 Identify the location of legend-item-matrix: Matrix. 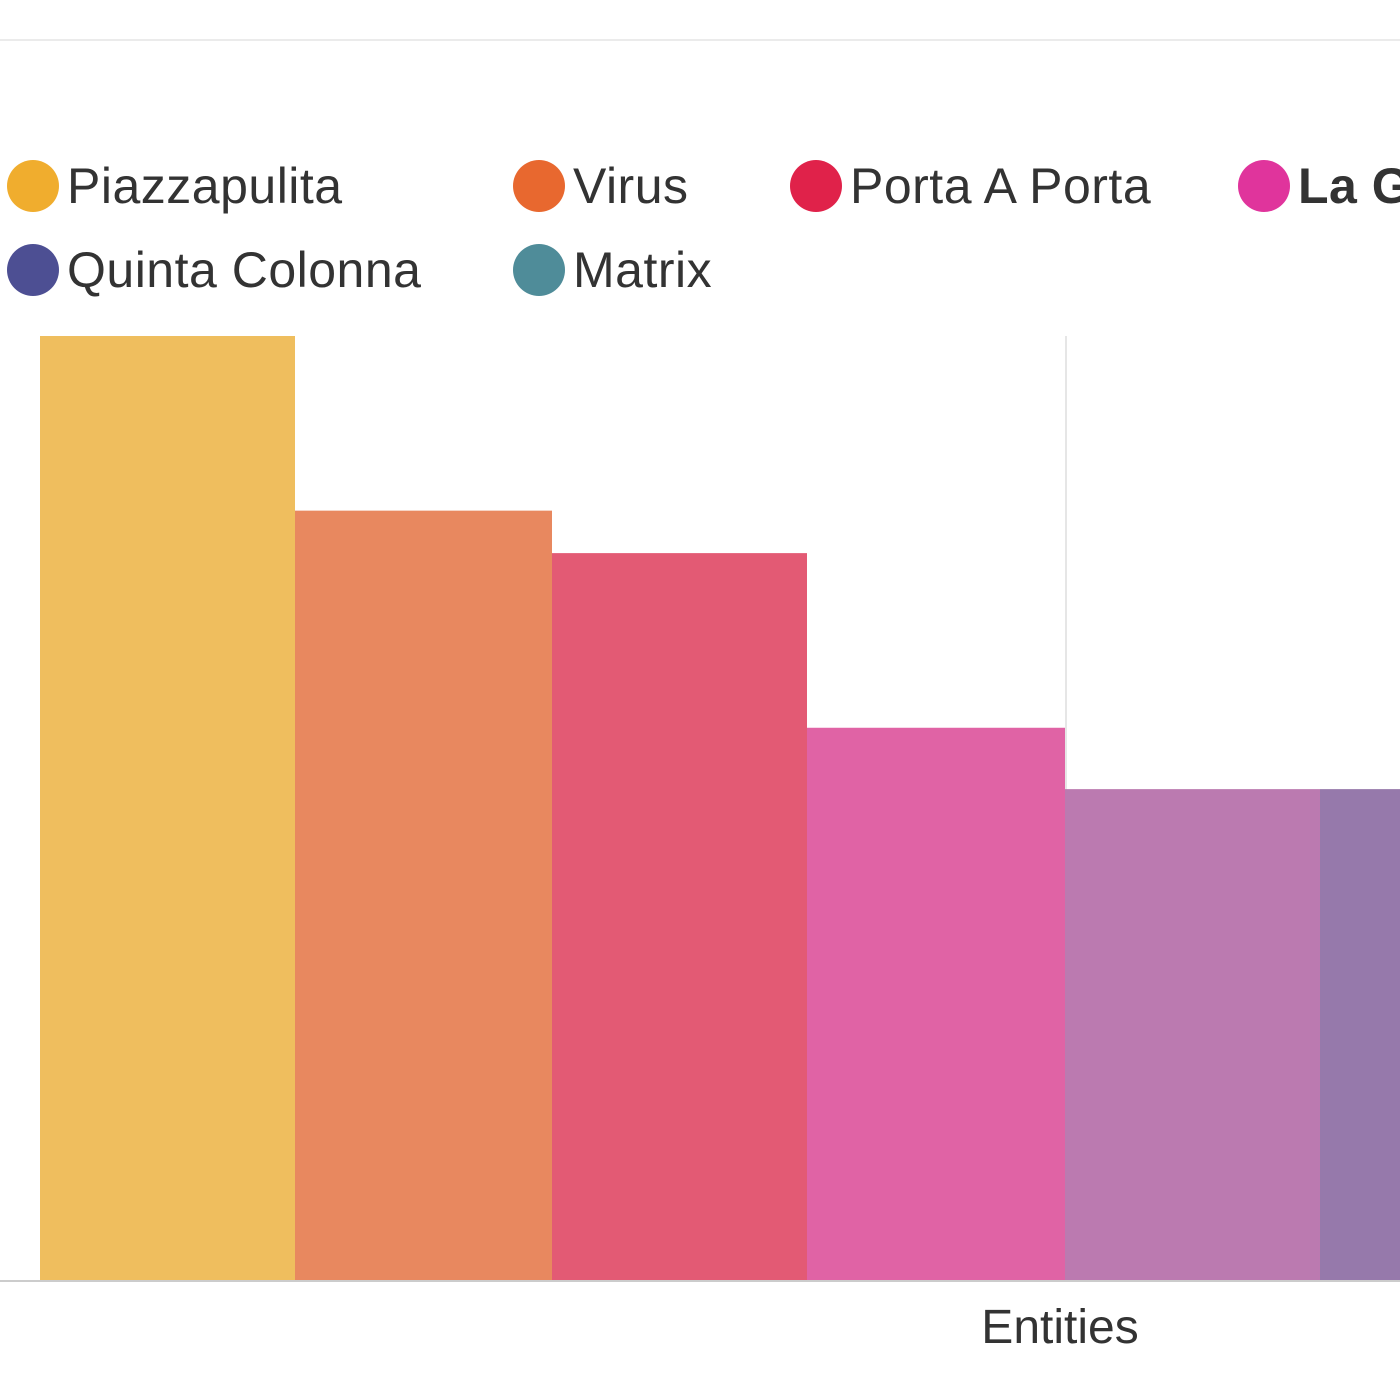
(609, 270).